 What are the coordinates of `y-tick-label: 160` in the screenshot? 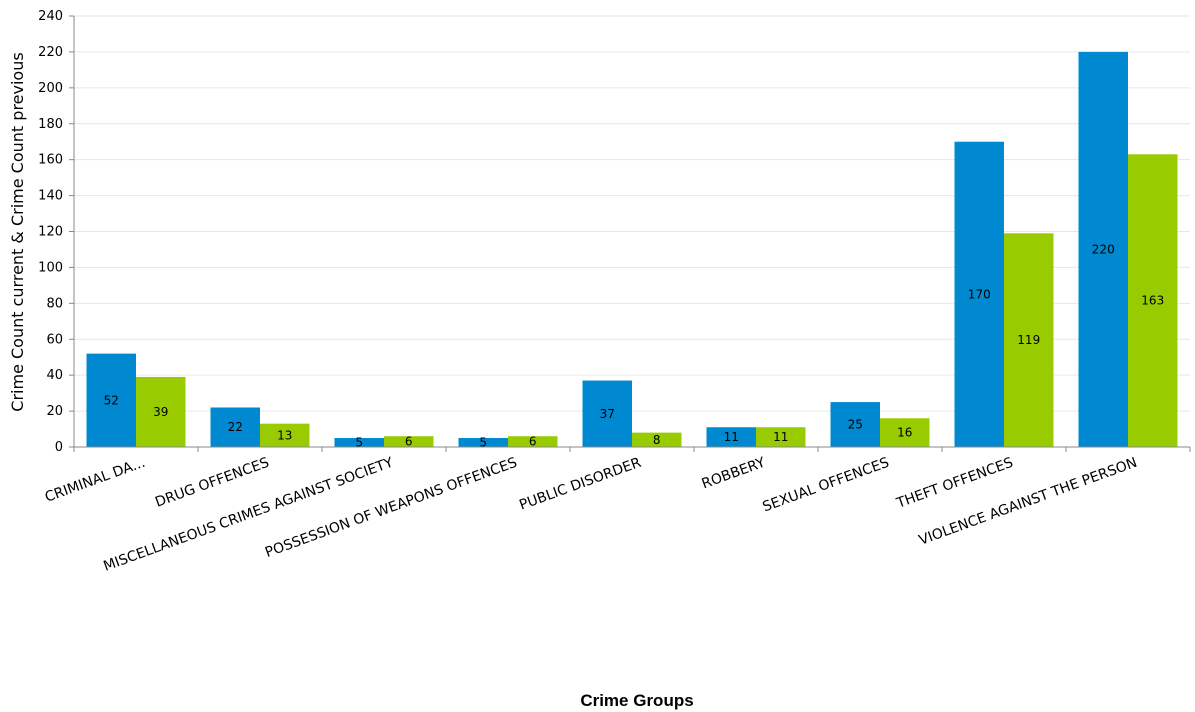 It's located at (50, 160).